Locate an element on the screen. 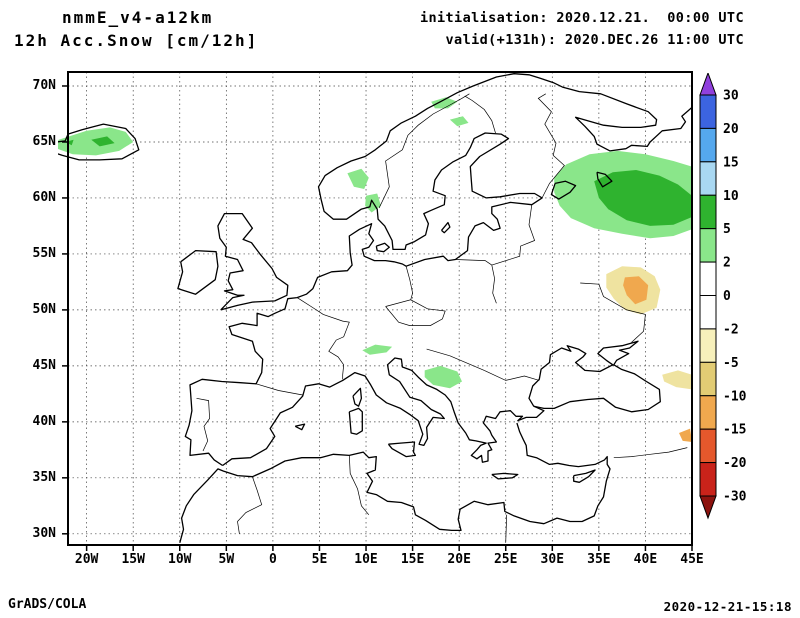  lon-axis-label: 45E is located at coordinates (692, 559).